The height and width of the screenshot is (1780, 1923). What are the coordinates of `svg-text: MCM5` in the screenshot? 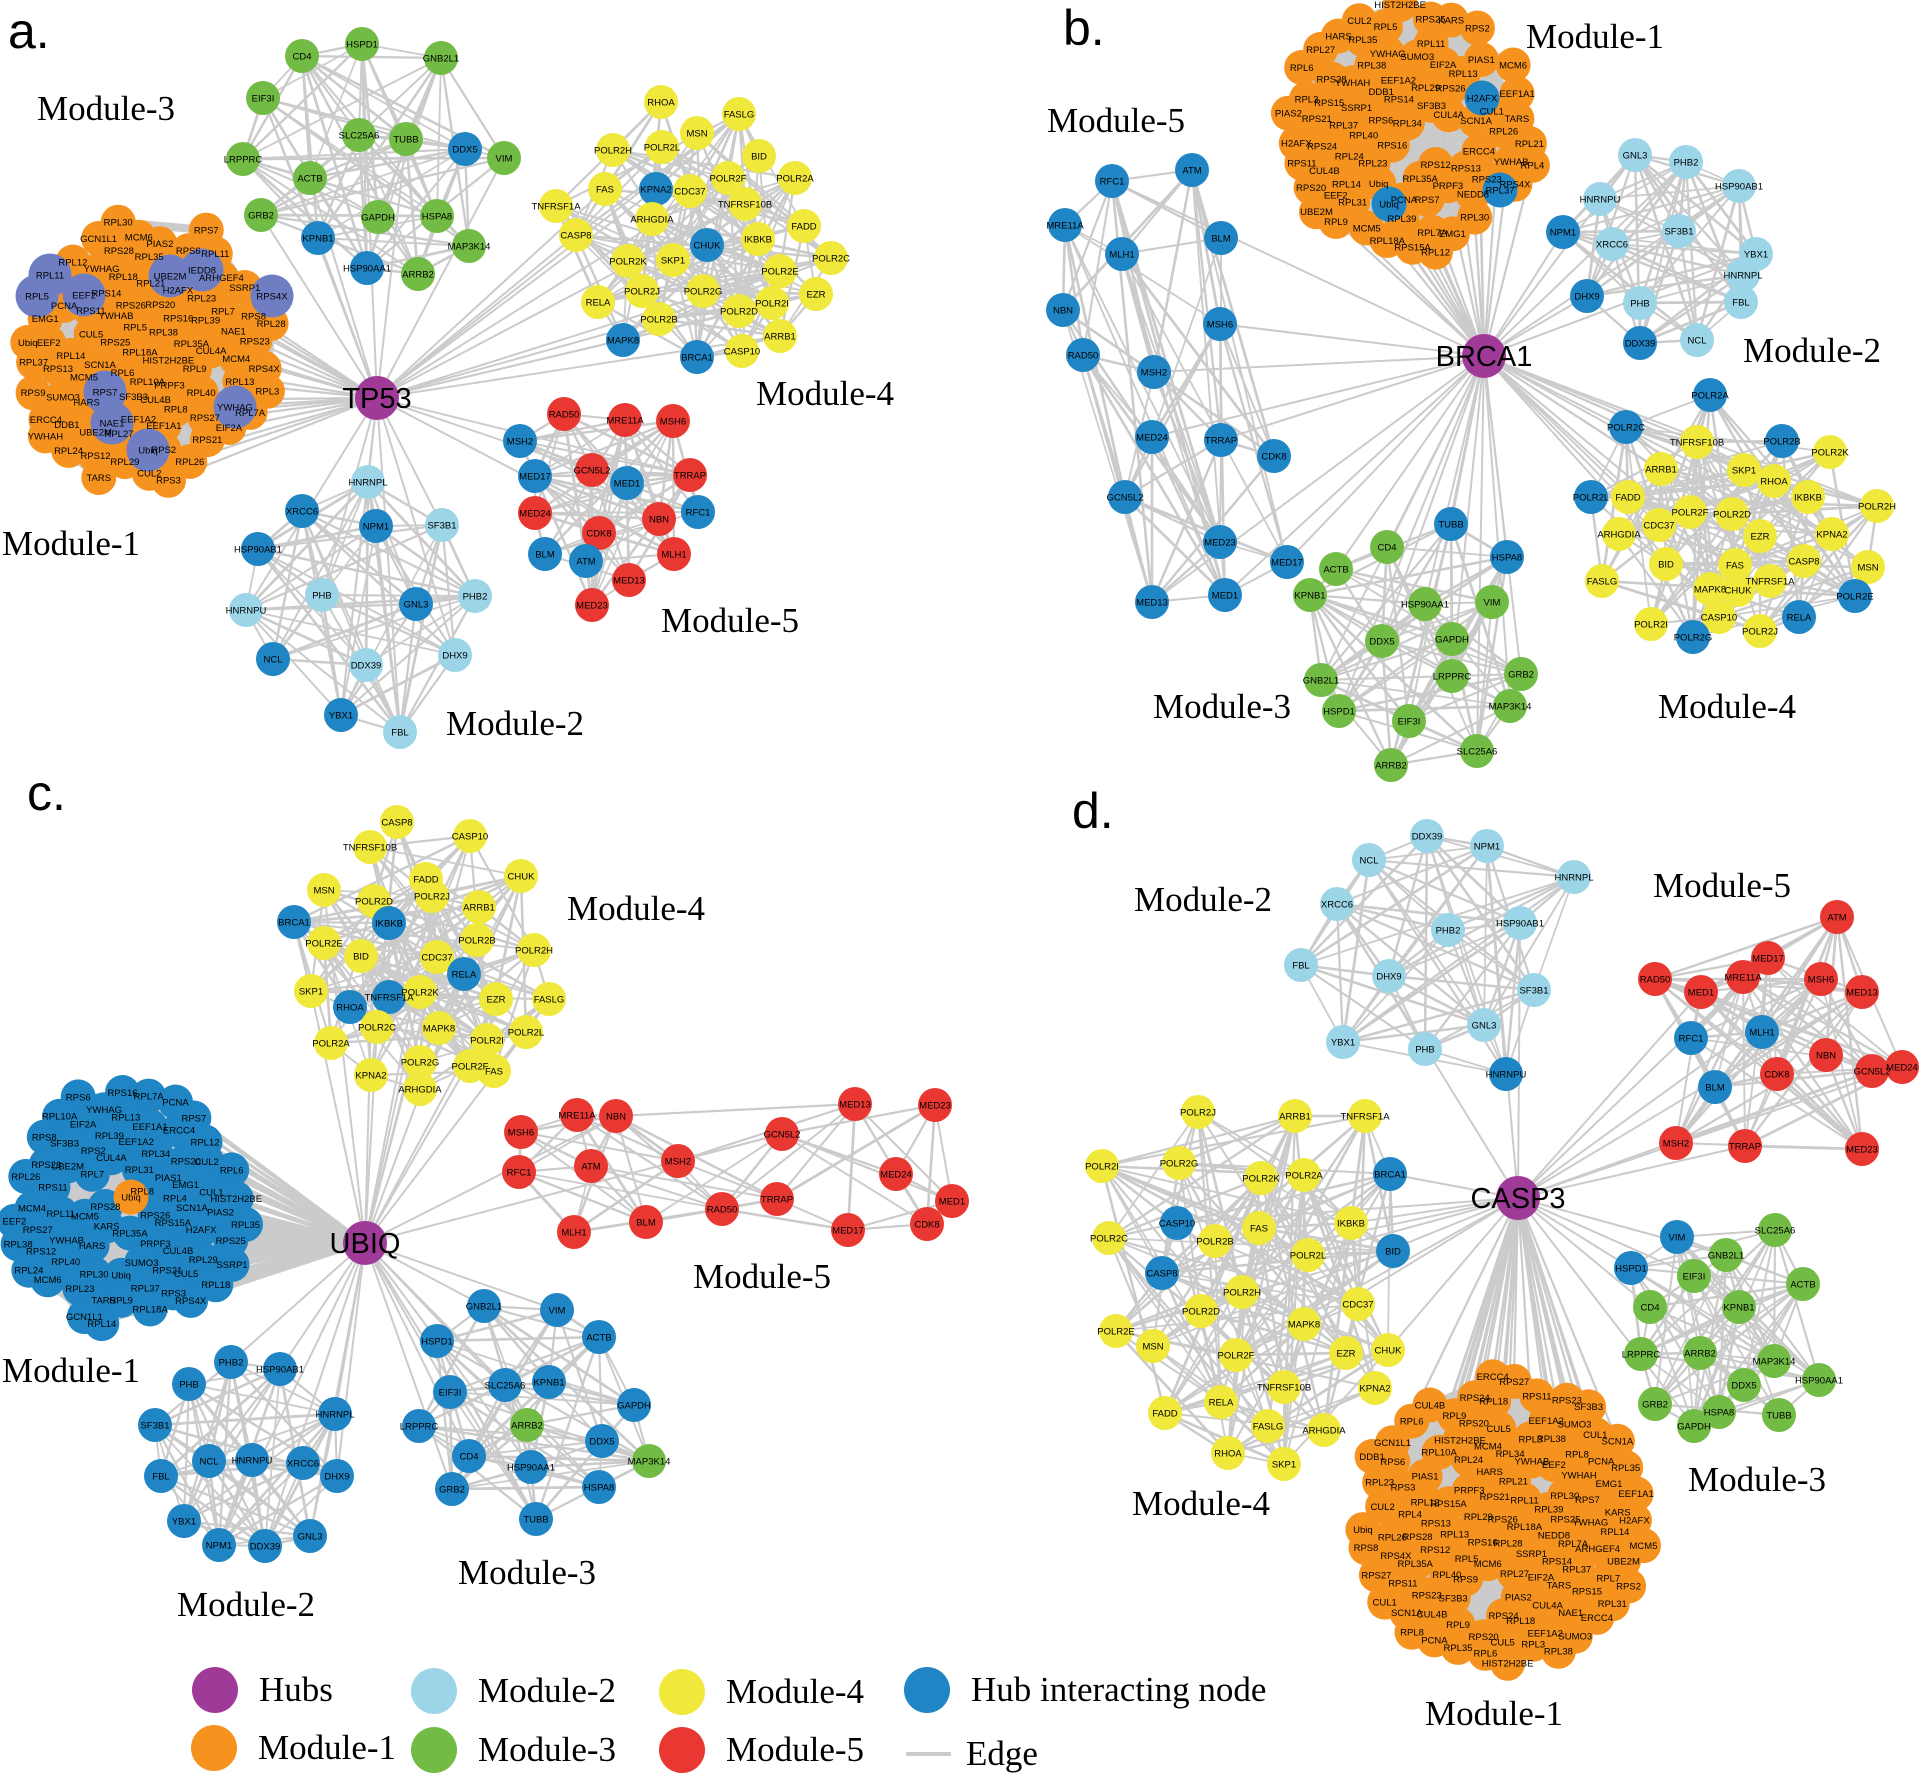 It's located at (84, 378).